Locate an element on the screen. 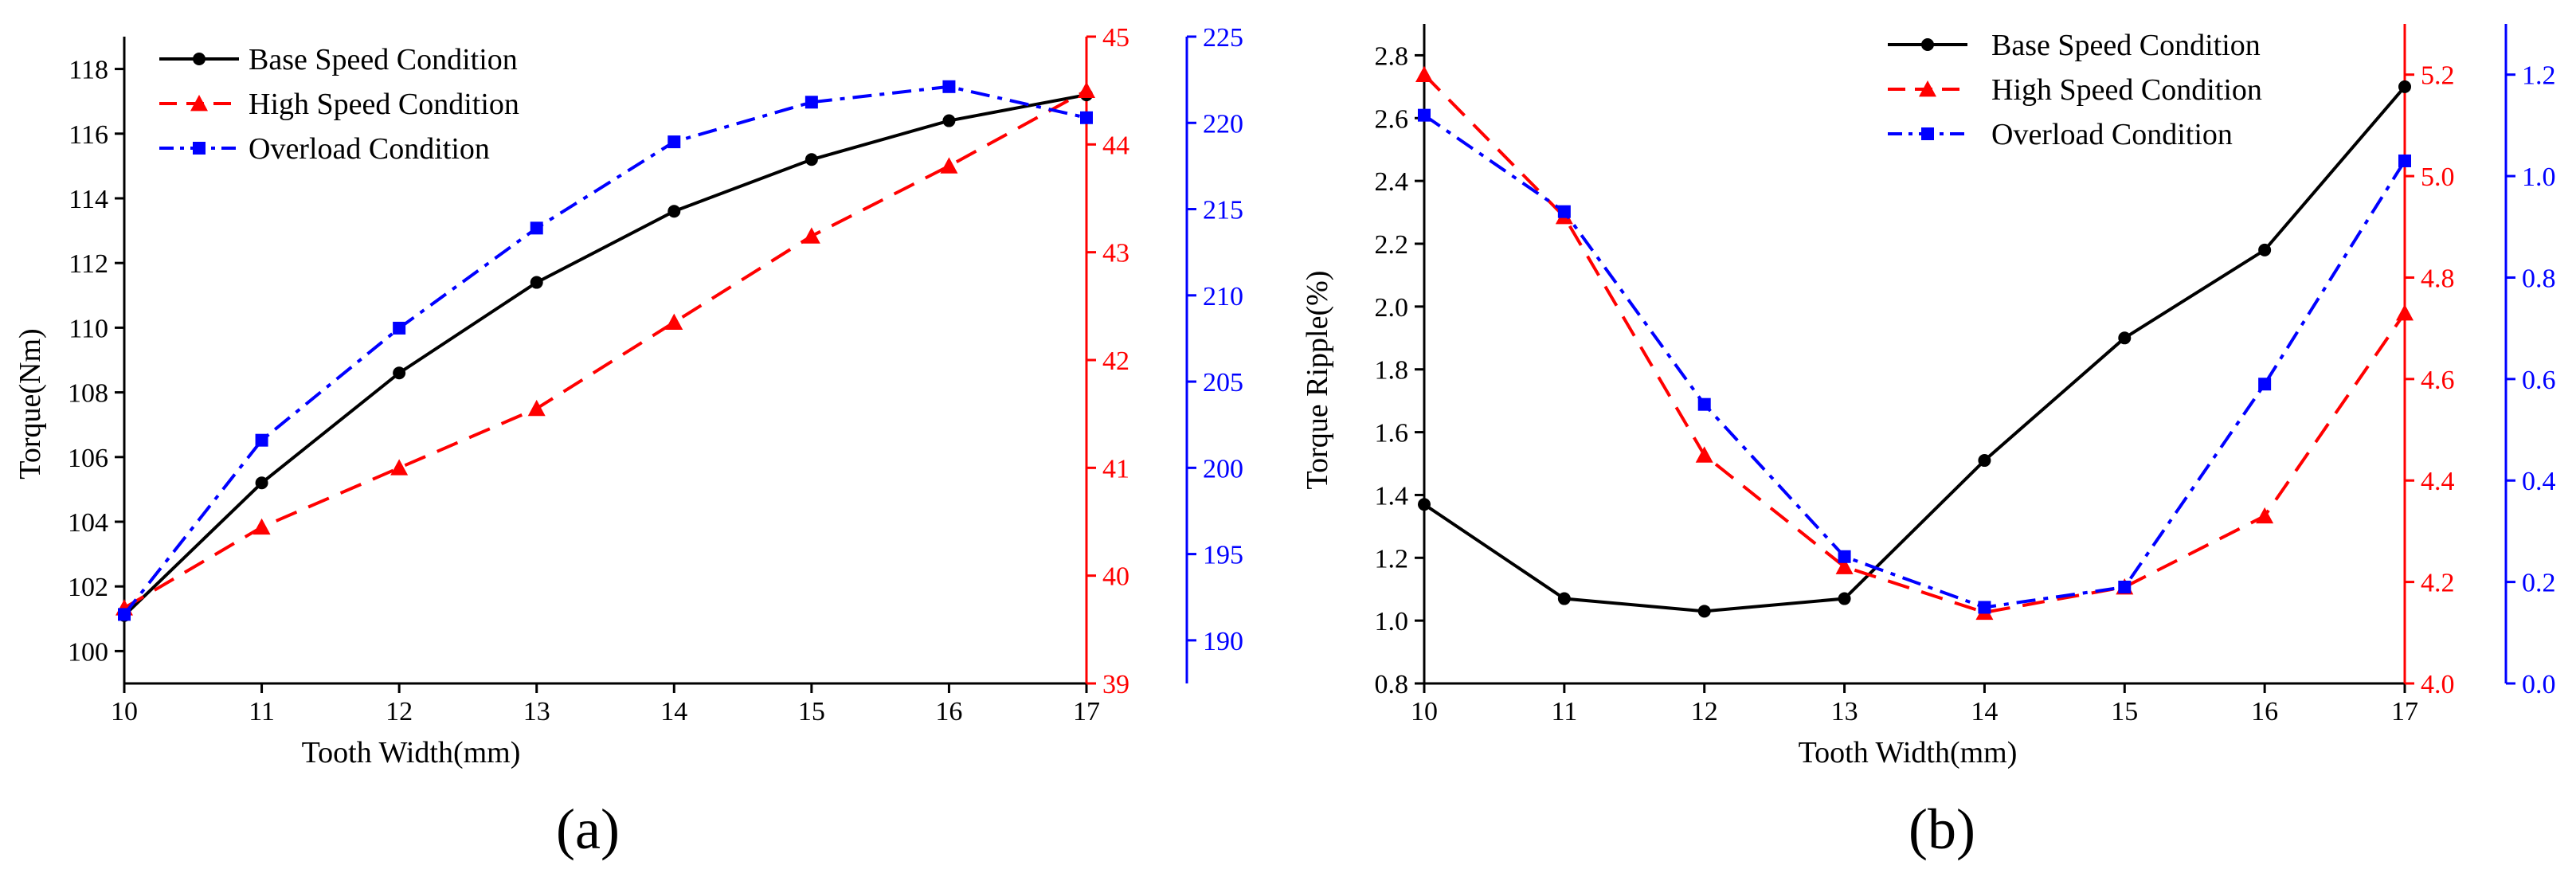  left-y-tick-label: 2.8 is located at coordinates (1392, 56).